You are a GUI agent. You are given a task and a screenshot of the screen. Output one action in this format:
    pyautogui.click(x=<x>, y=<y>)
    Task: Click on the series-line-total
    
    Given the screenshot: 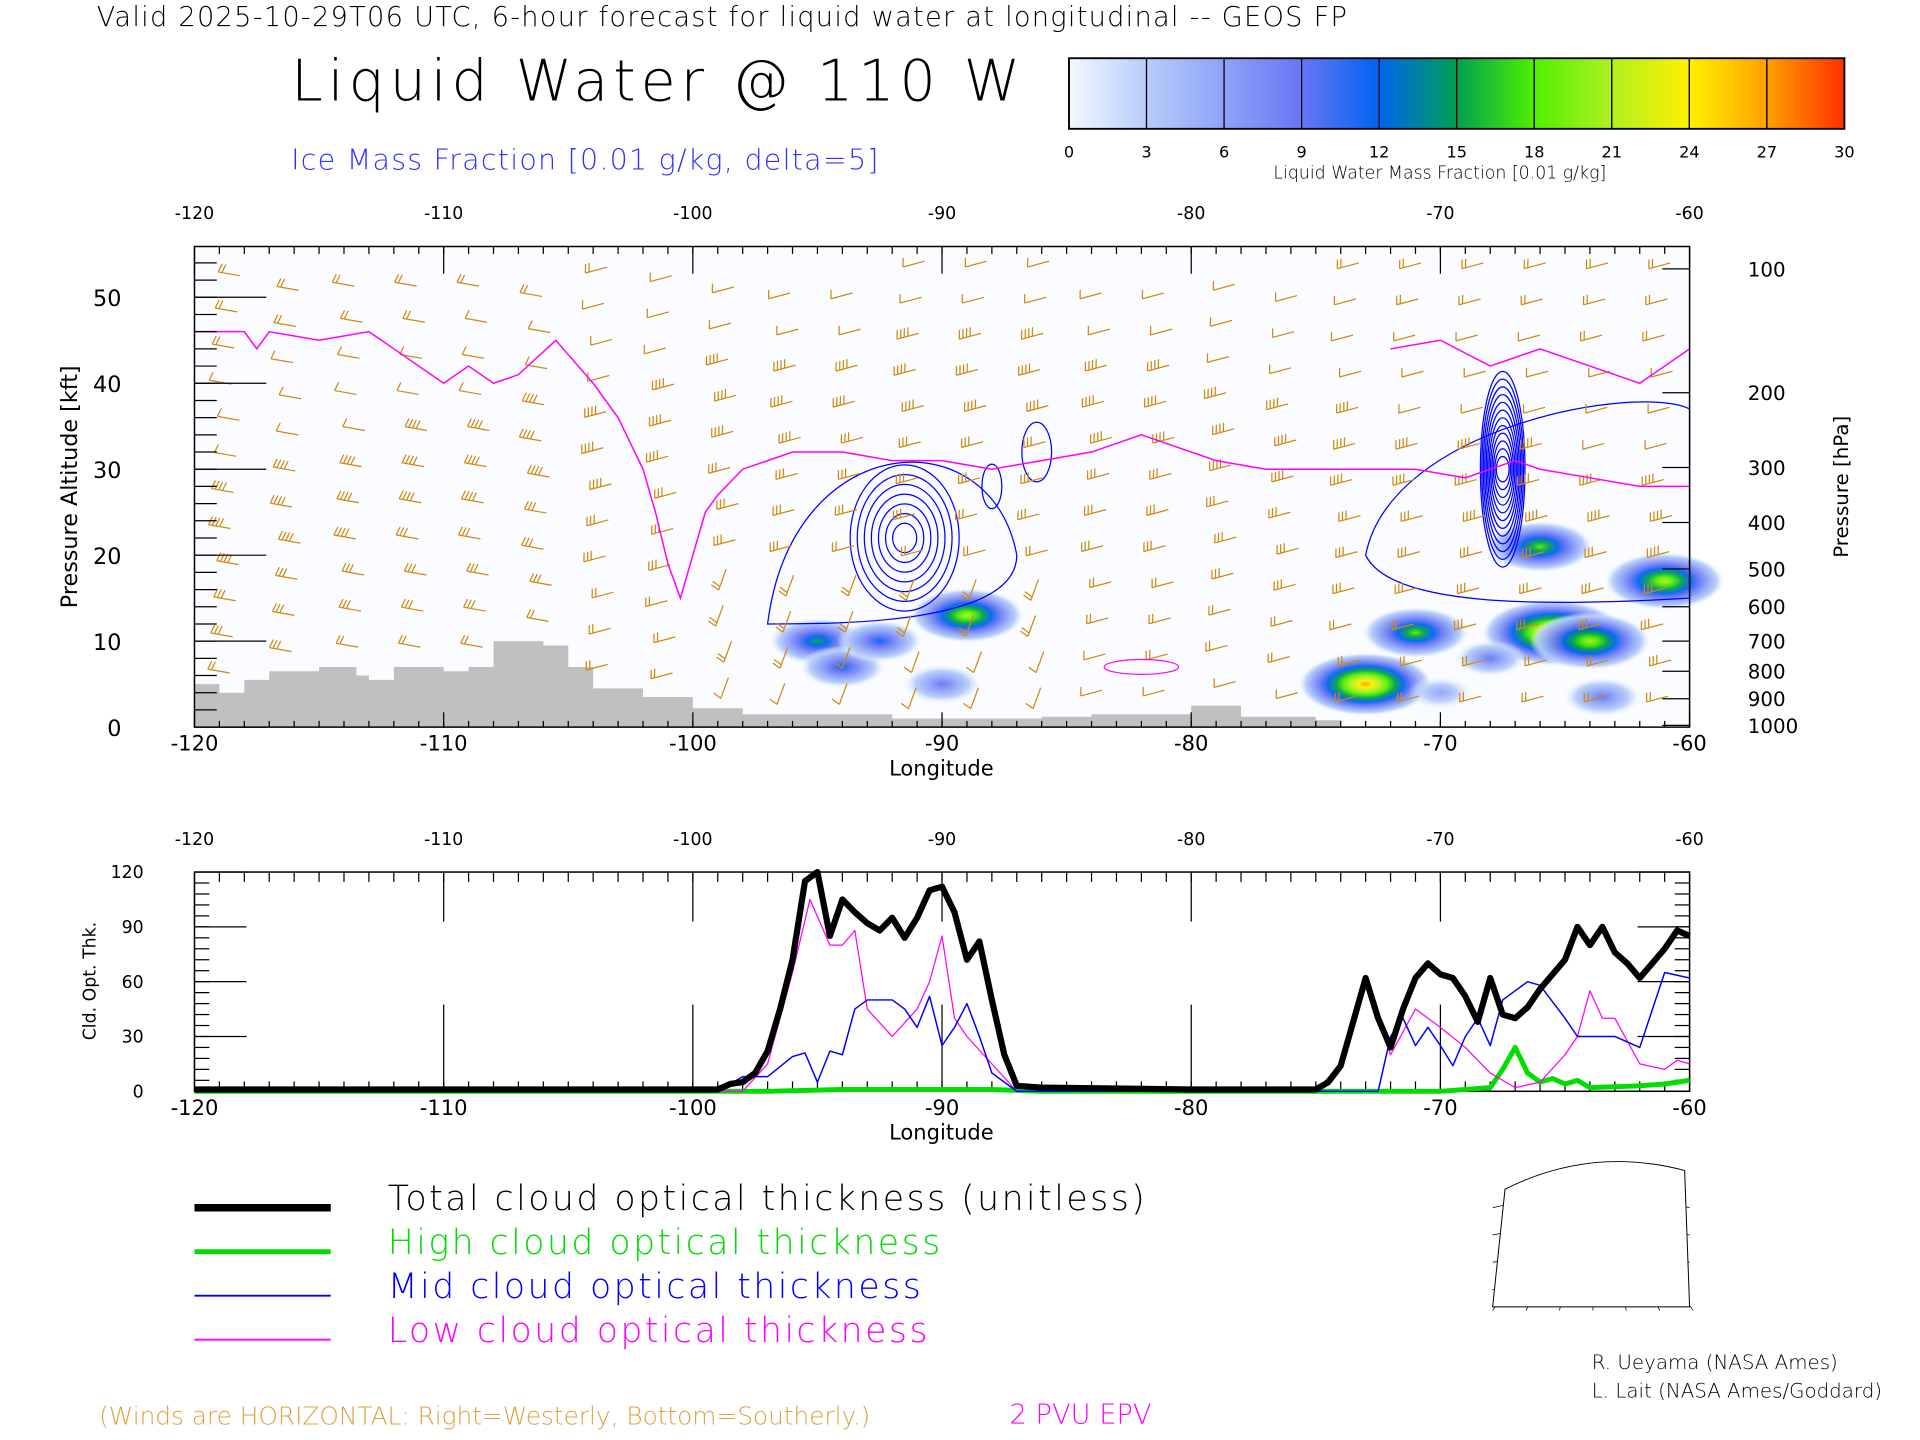 What is the action you would take?
    pyautogui.click(x=942, y=980)
    